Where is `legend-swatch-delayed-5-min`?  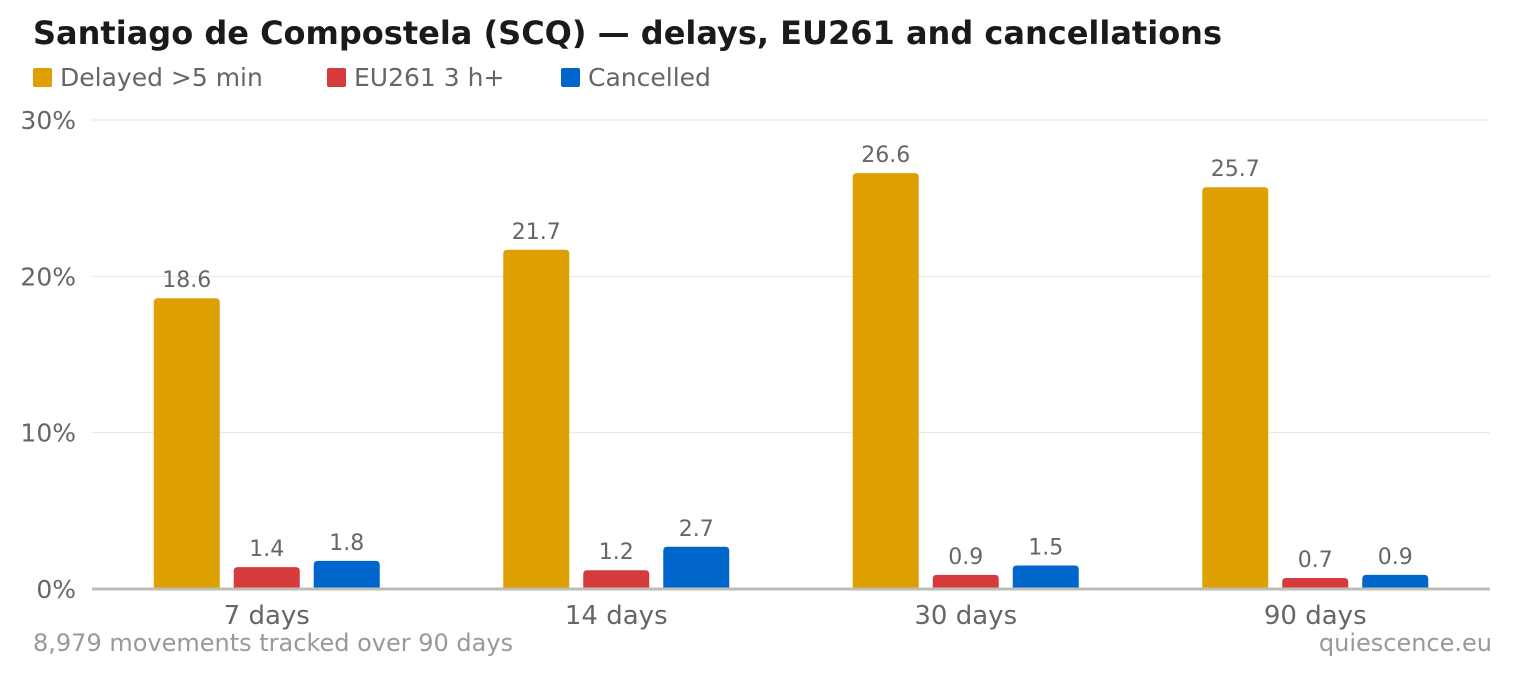
legend-swatch-delayed-5-min is located at coordinates (42, 77).